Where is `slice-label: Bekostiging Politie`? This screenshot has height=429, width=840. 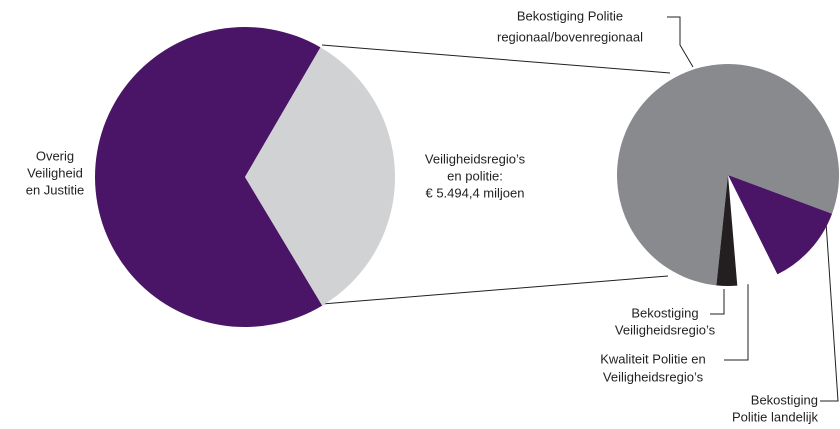
slice-label: Bekostiging Politie is located at coordinates (570, 15).